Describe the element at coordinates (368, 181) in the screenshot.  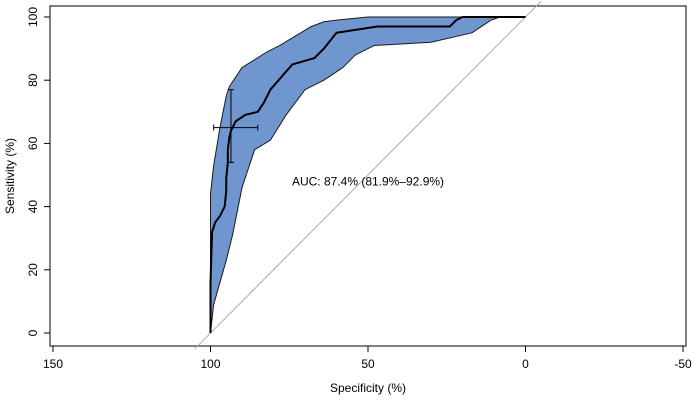
I see `auc-annotation: AUC: 87.4% (81.9%–92.9%)` at that location.